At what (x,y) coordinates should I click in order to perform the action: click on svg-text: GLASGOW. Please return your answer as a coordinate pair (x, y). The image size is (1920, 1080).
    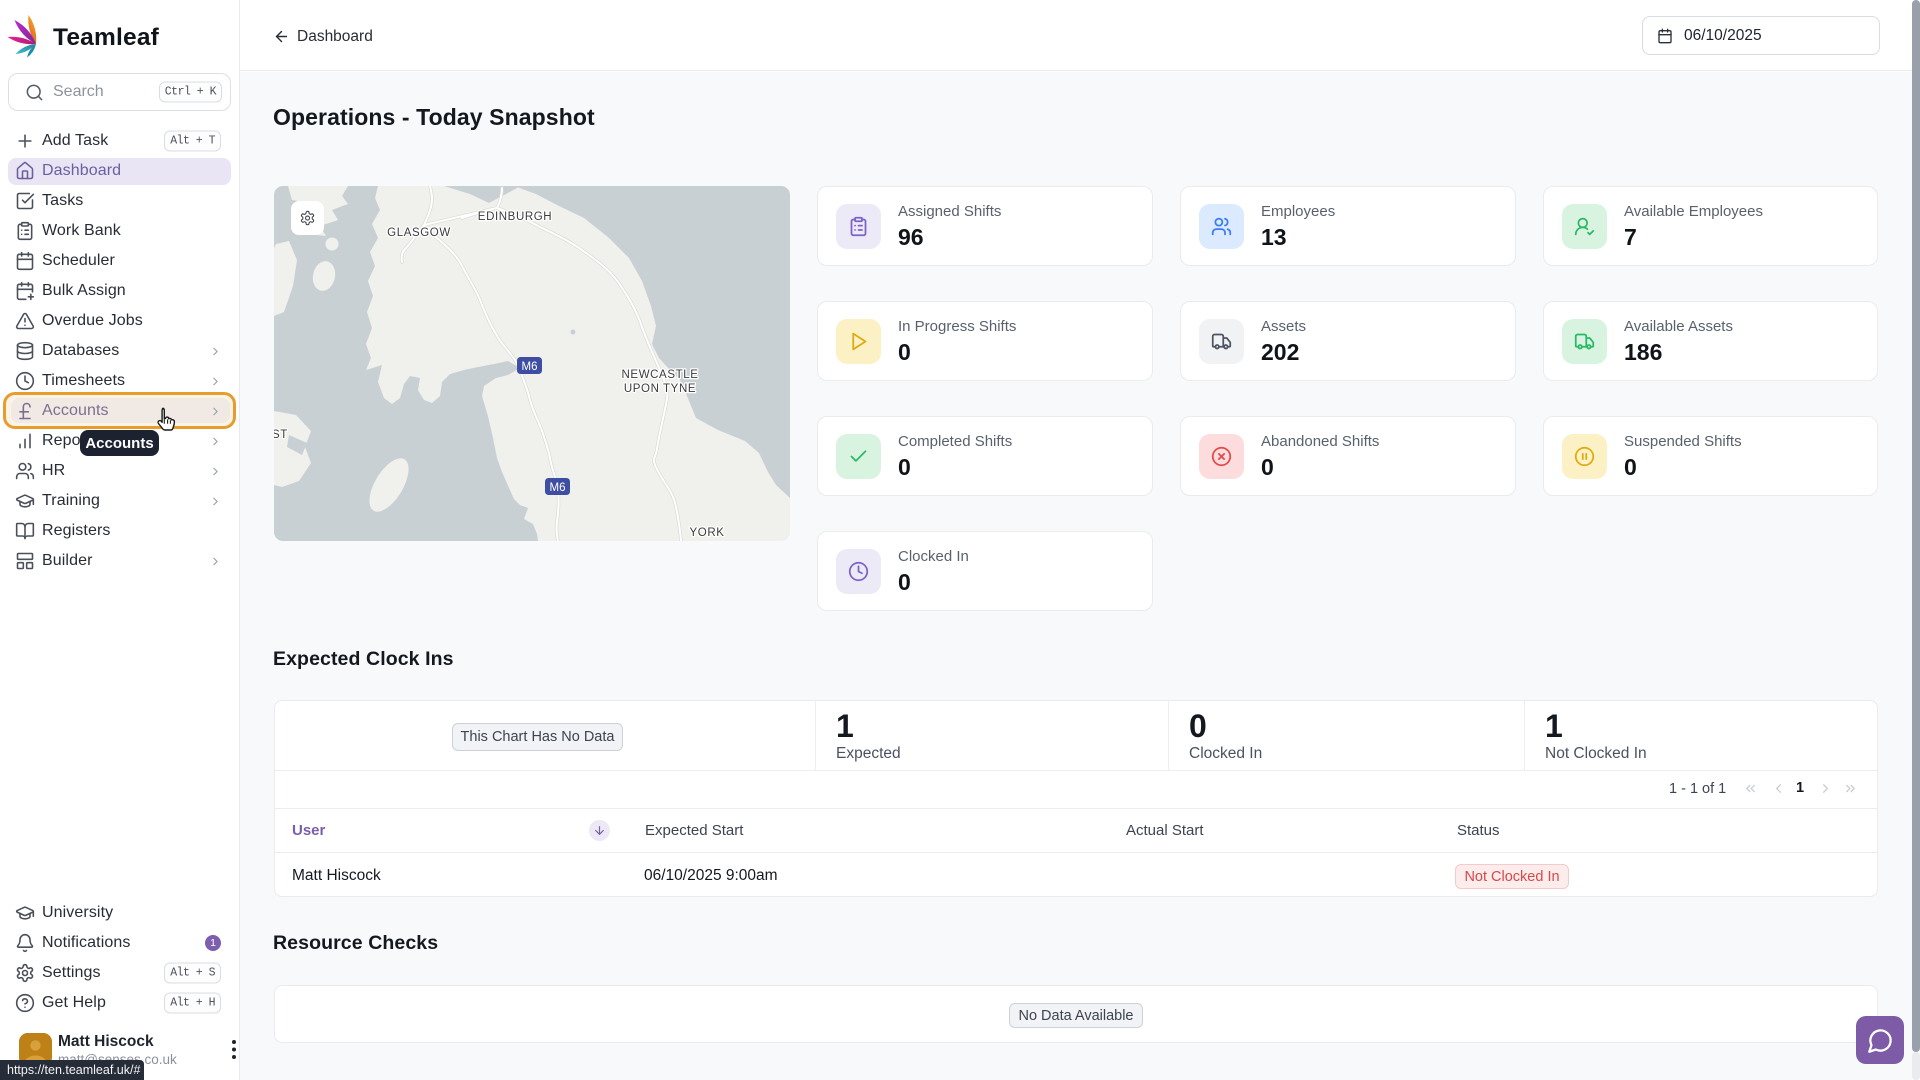
    Looking at the image, I should click on (419, 233).